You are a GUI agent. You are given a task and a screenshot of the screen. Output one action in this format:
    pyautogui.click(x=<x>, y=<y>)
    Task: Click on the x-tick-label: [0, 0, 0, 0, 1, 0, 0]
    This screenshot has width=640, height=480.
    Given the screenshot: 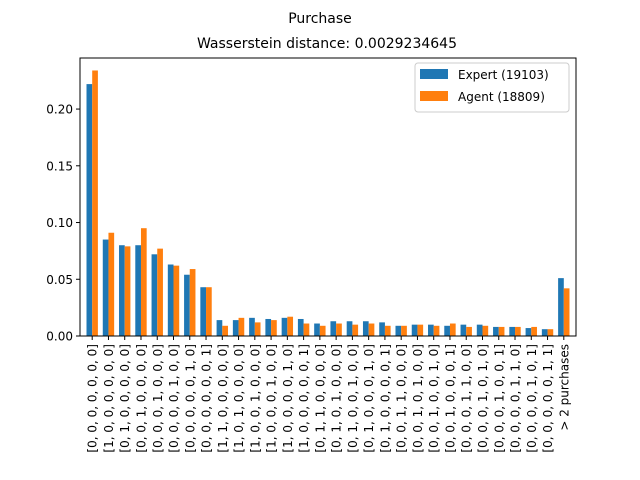 What is the action you would take?
    pyautogui.click(x=174, y=398)
    